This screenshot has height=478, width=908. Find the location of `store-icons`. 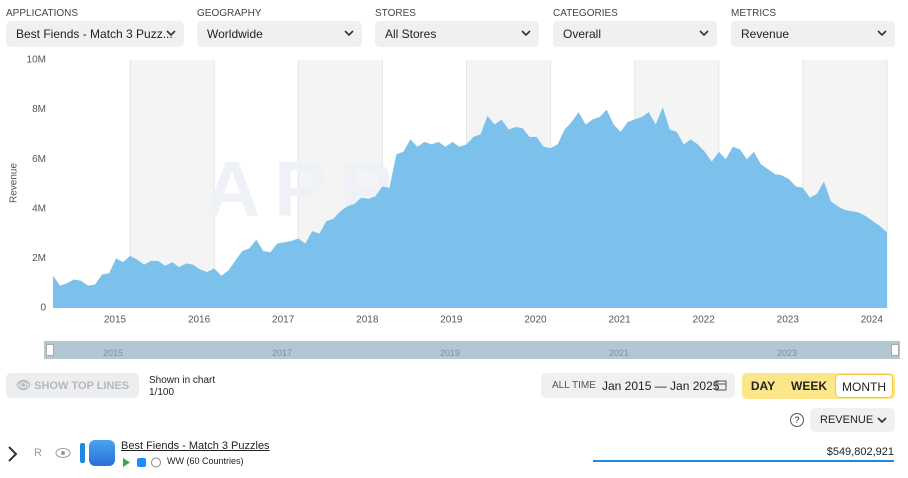

store-icons is located at coordinates (142, 461).